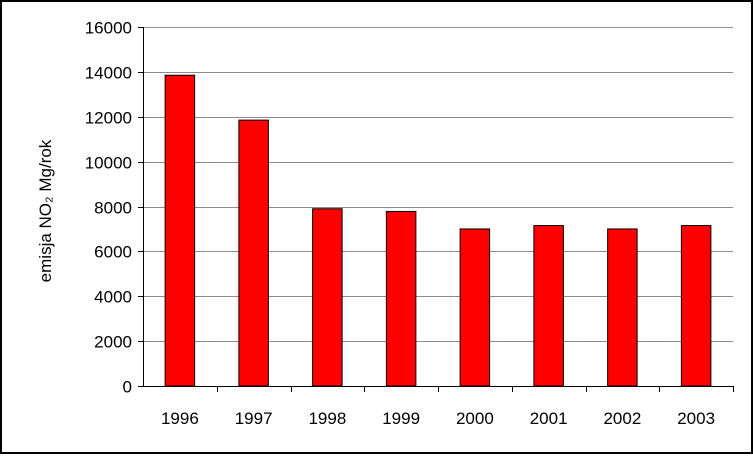 The image size is (753, 456). What do you see at coordinates (622, 418) in the screenshot?
I see `x-tick-label: 2002` at bounding box center [622, 418].